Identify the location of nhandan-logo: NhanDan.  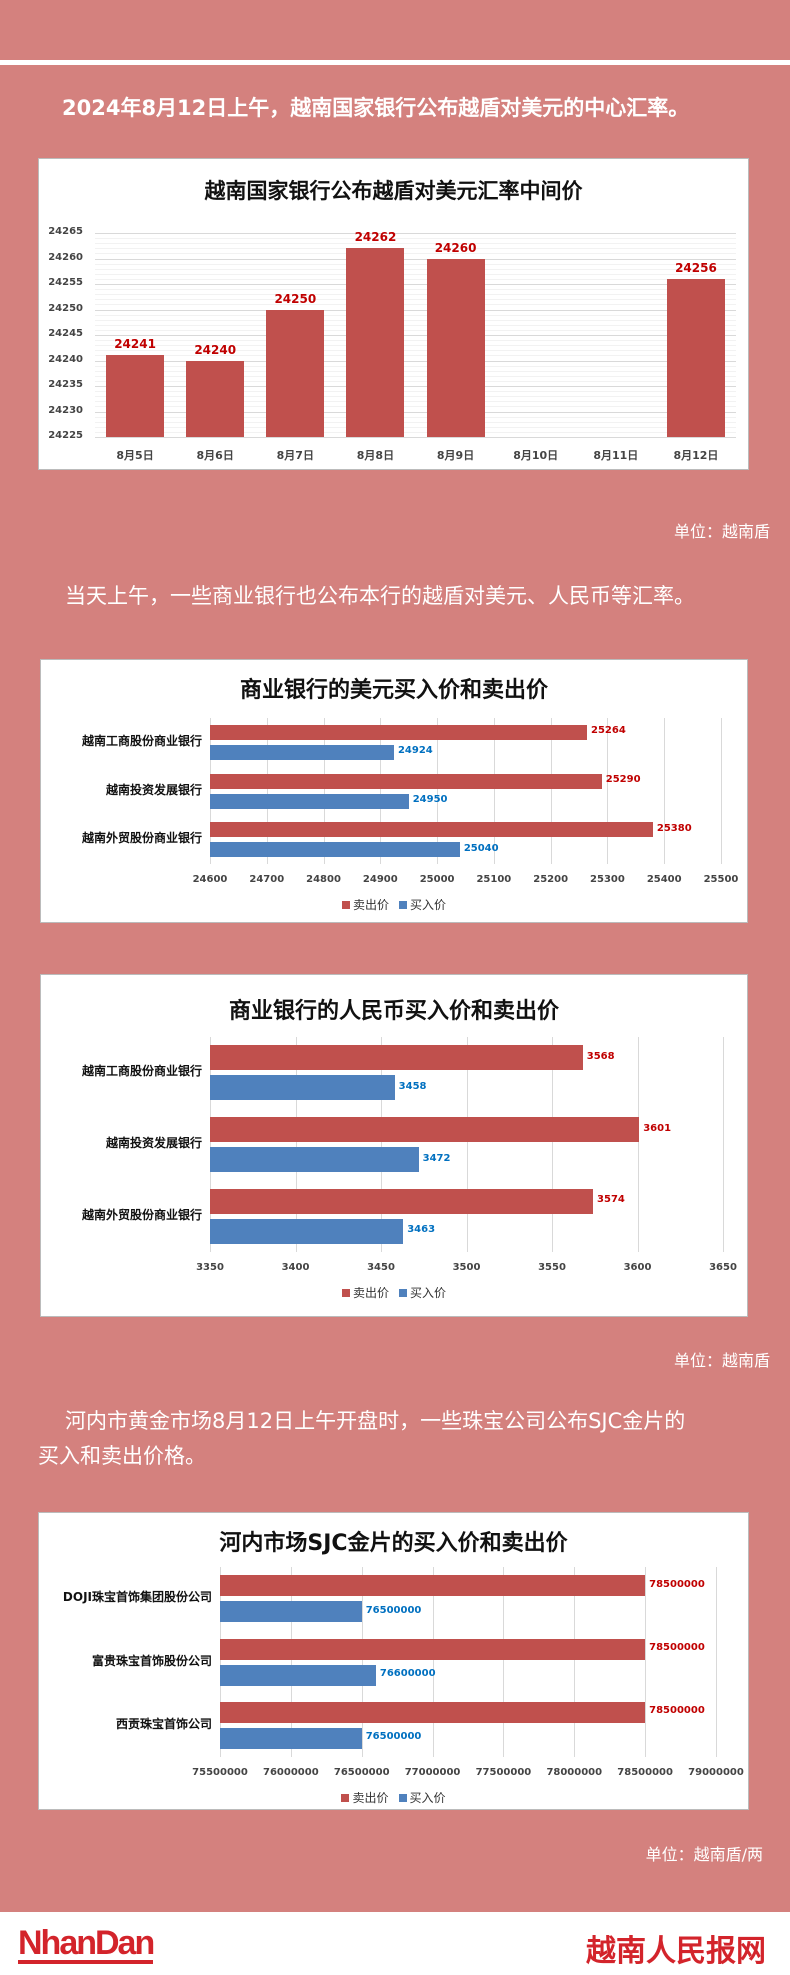
(86, 1944).